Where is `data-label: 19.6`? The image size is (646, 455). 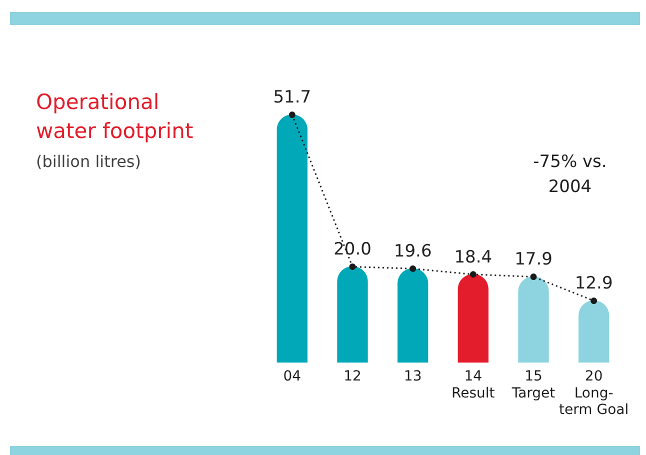
data-label: 19.6 is located at coordinates (413, 252).